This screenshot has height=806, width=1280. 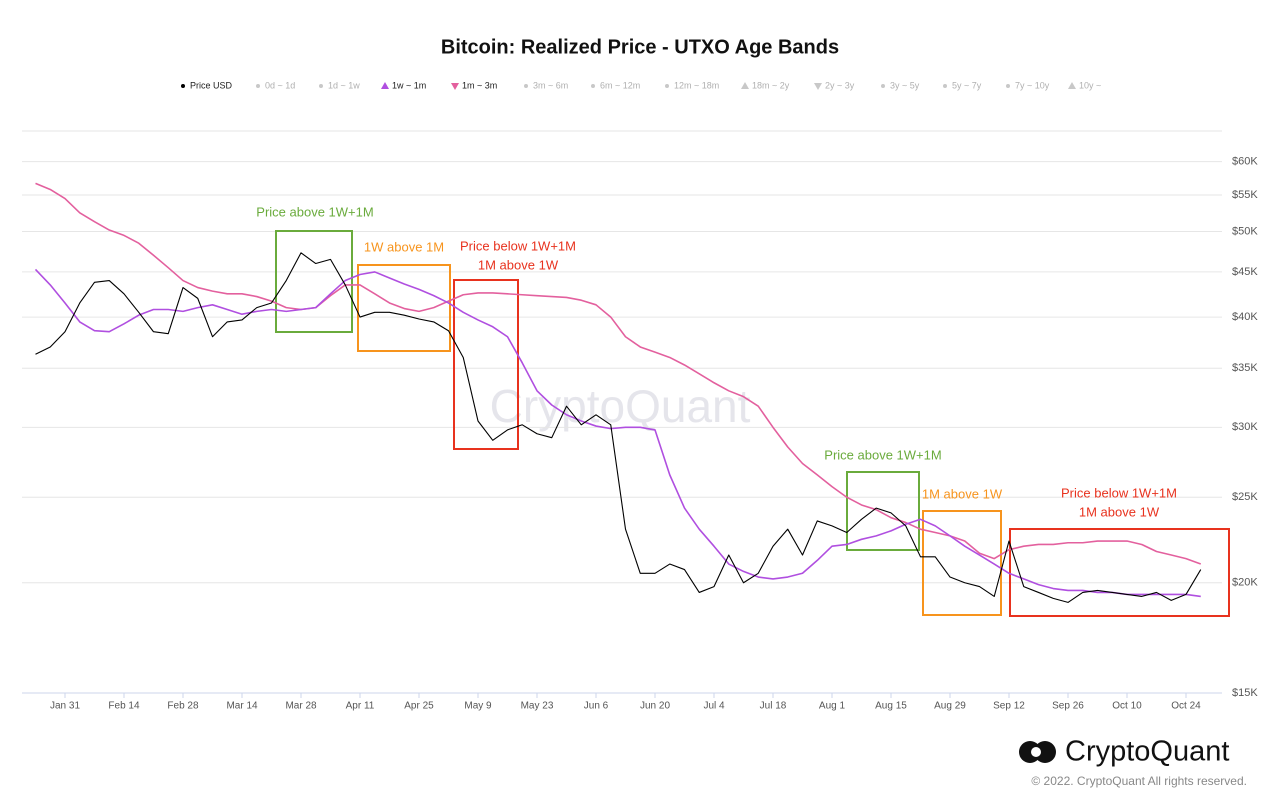 I want to click on legend-item: 3m ~ 6m, so click(x=546, y=85).